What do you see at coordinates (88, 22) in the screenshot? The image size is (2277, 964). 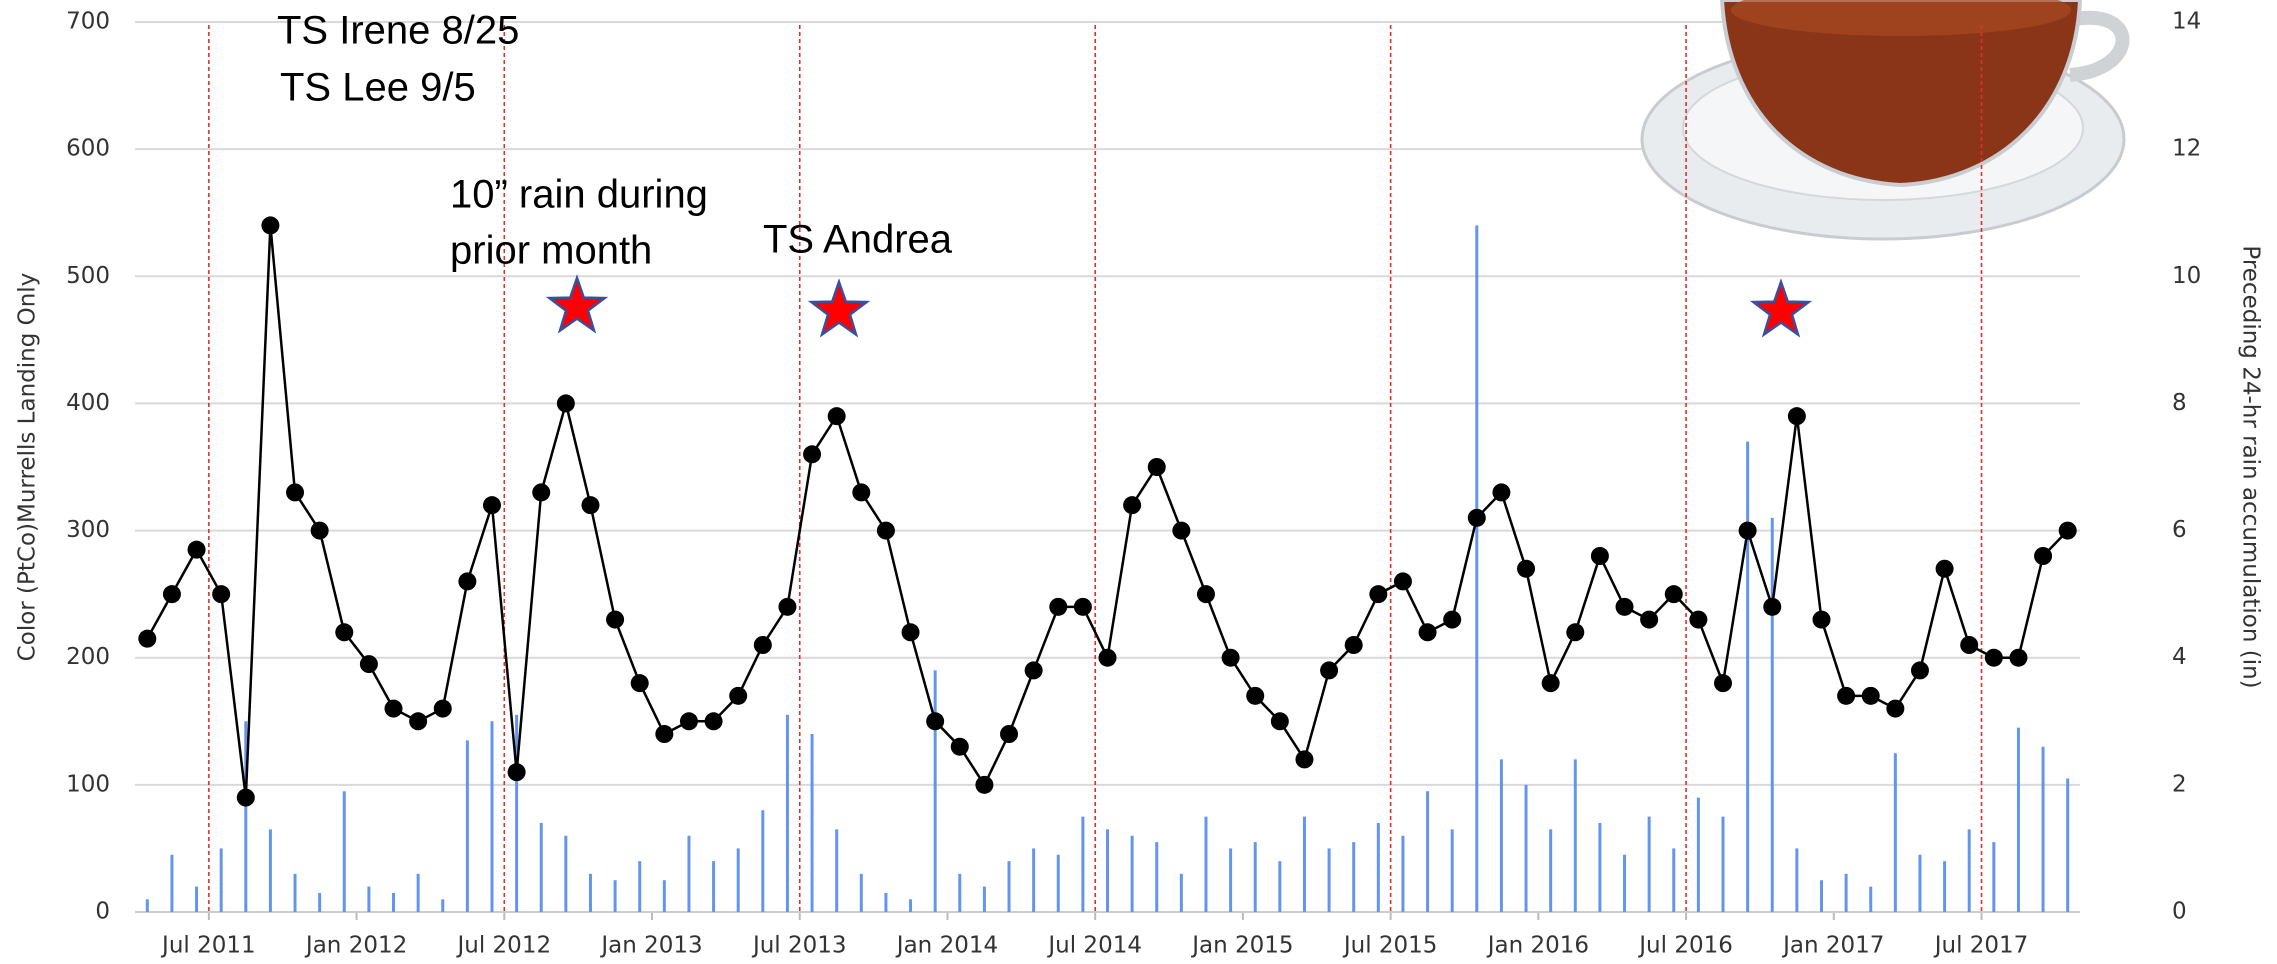 I see `y-tick-label: 700` at bounding box center [88, 22].